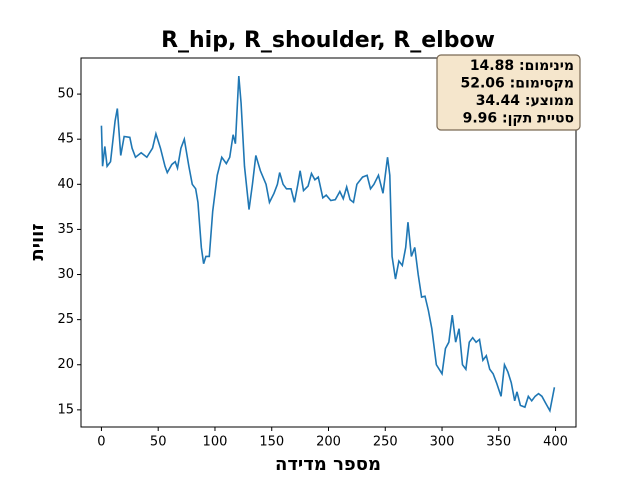 The image size is (640, 480). Describe the element at coordinates (525, 101) in the screenshot. I see `stats-line: ממוצע: 34.44` at that location.